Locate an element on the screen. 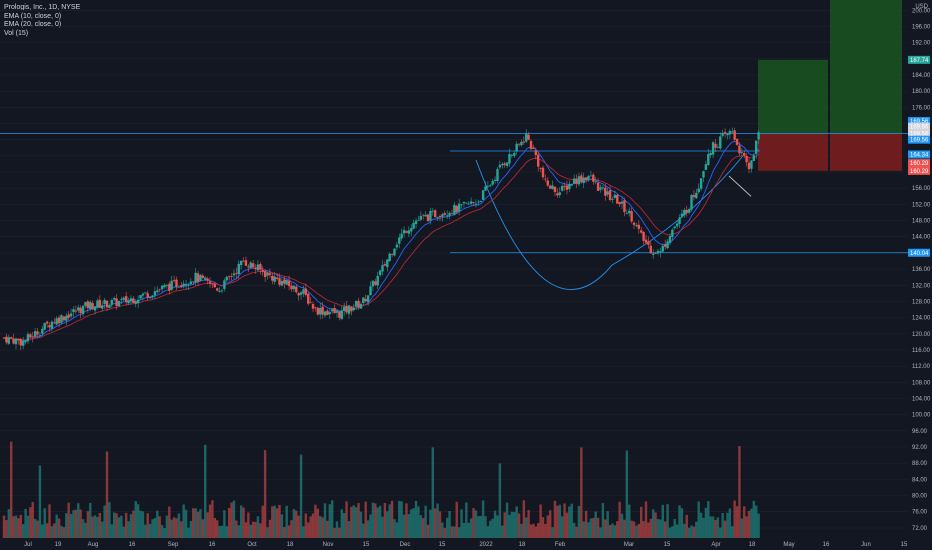  x-tick-label: Dec is located at coordinates (405, 545).